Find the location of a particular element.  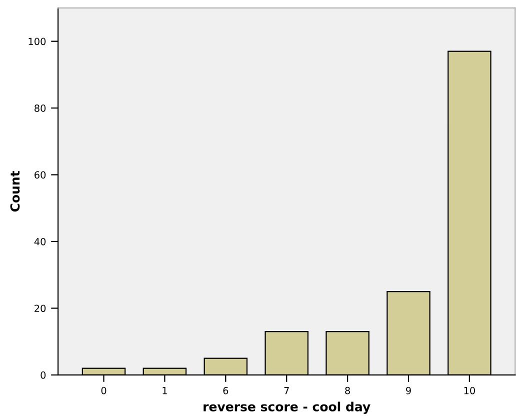

y-tick-label: 60 is located at coordinates (40, 175).